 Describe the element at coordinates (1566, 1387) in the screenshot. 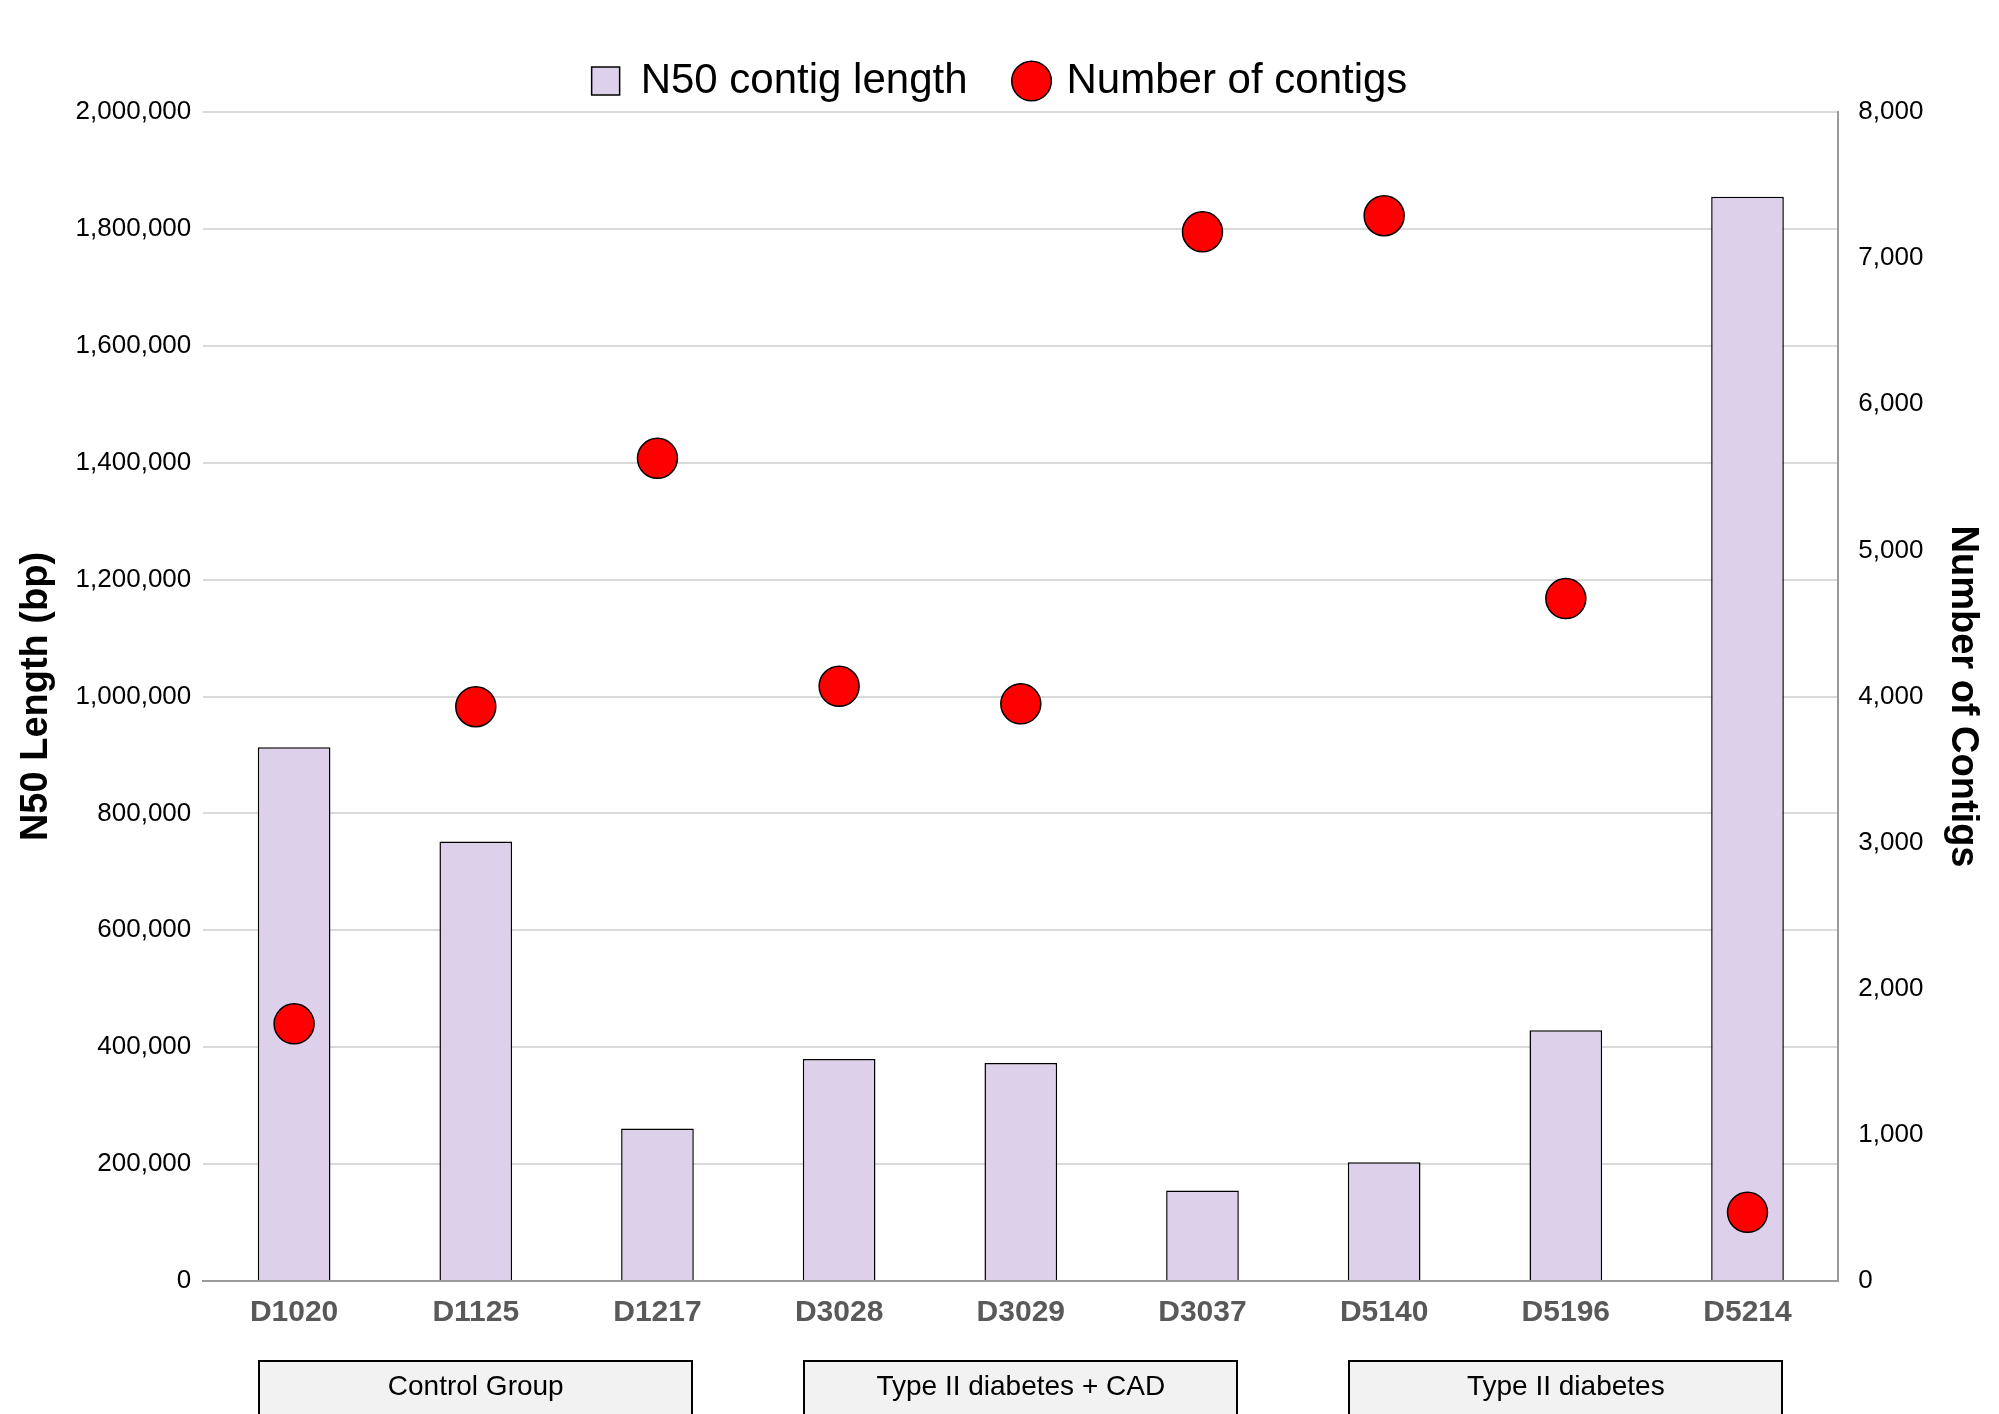

I see `text: Type II diabetes` at that location.